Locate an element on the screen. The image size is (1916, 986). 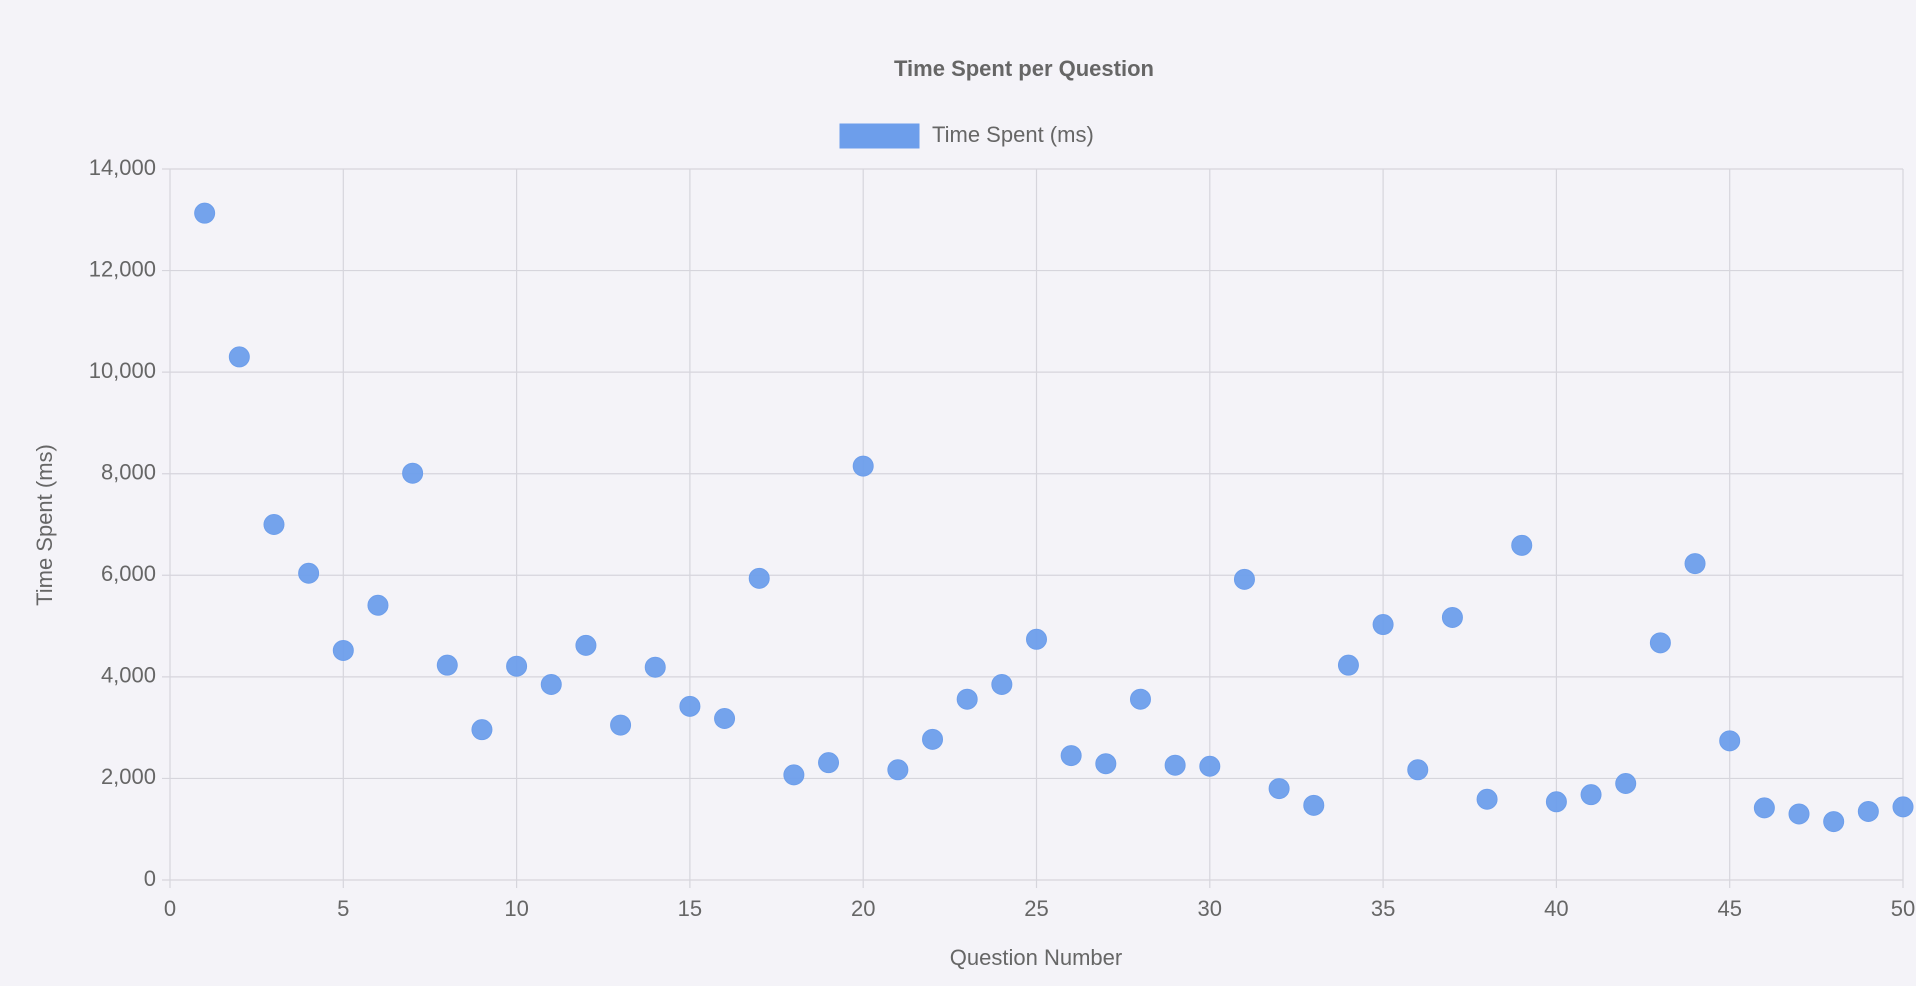
chart-title: Time Spent per Question is located at coordinates (1024, 68).